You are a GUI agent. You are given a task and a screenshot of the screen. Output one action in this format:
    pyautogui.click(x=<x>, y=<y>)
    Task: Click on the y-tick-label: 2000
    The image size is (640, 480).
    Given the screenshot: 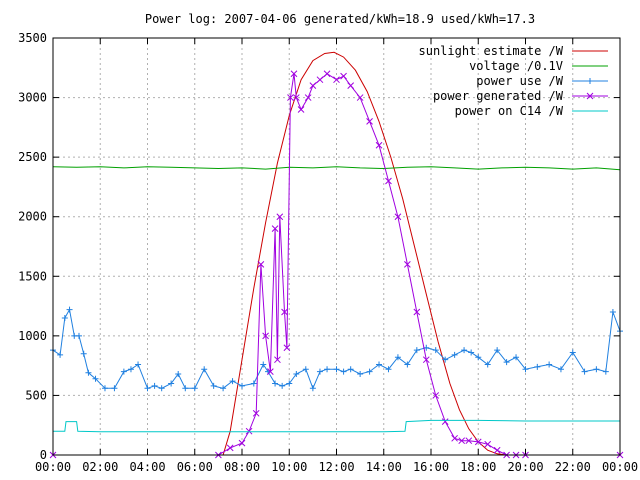 What is the action you would take?
    pyautogui.click(x=32, y=217)
    